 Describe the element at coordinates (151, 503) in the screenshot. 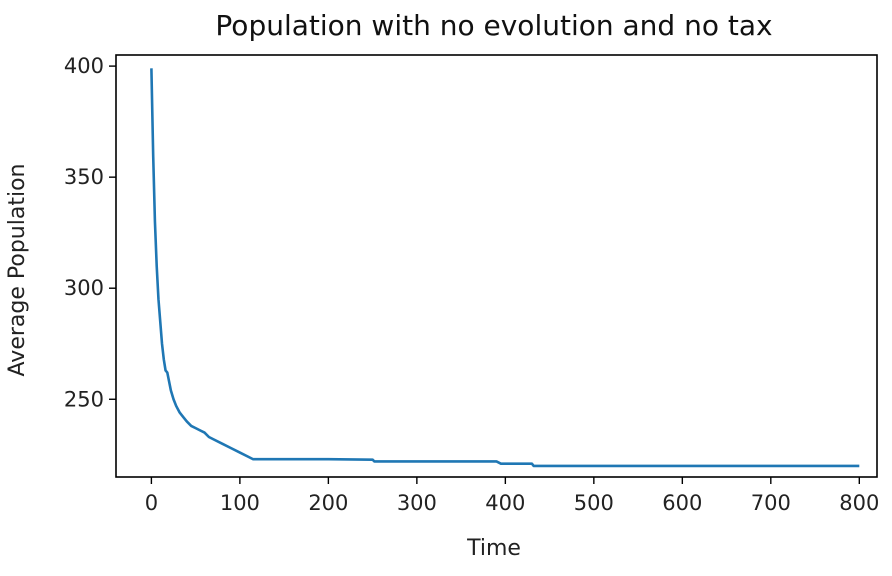

I see `x-tick-label: 0` at that location.